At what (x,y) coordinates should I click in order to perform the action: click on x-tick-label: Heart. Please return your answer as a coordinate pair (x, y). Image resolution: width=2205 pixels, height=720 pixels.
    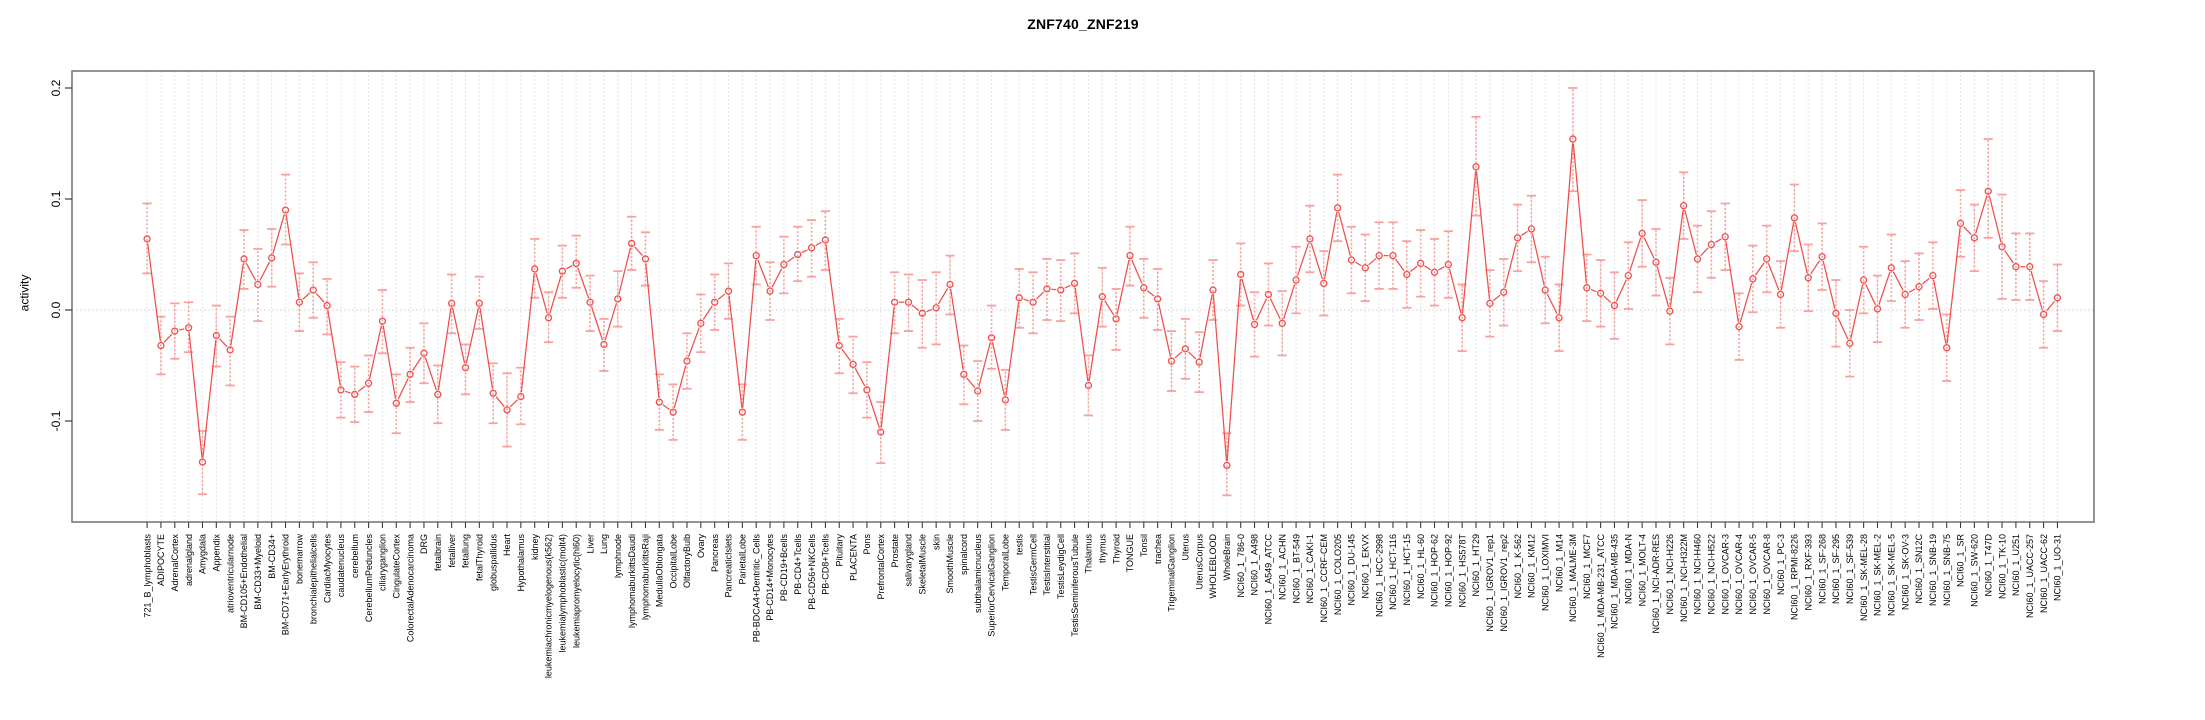
    Looking at the image, I should click on (507, 545).